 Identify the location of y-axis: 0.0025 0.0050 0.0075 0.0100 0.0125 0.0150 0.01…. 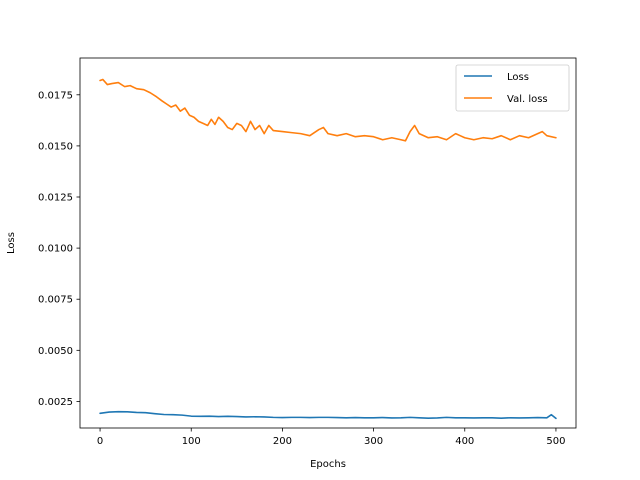
(59, 249).